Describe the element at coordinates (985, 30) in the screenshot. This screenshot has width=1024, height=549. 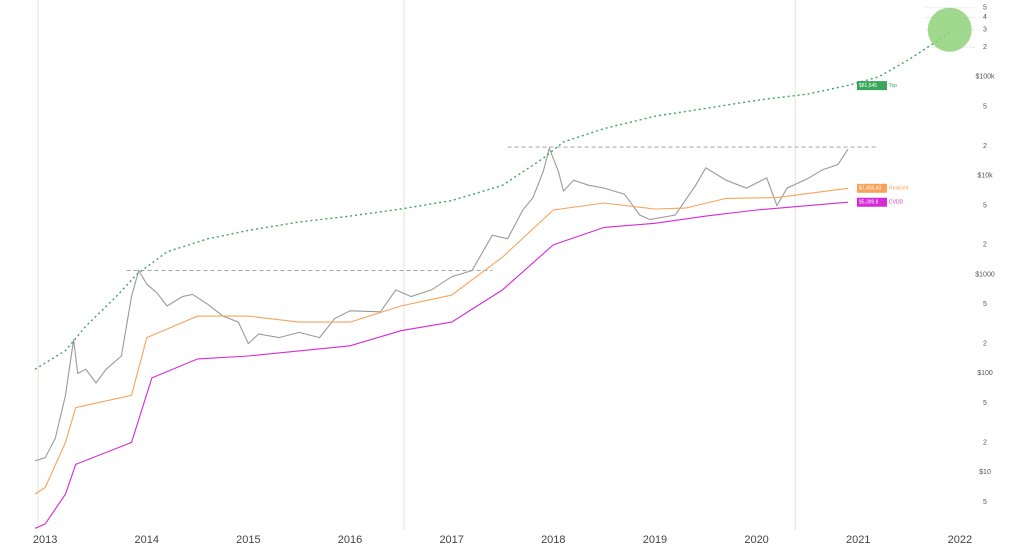
I see `y-tick-label: 3` at that location.